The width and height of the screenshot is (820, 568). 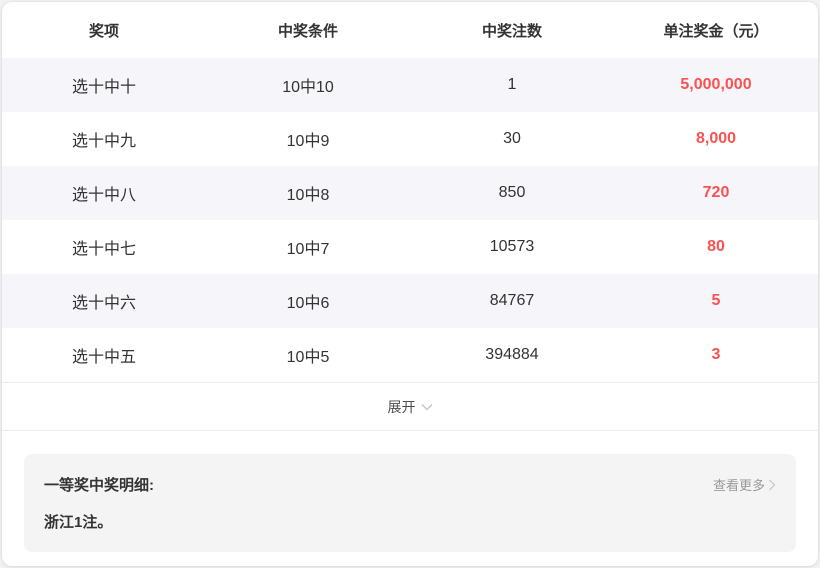 I want to click on win-count: 850, so click(x=512, y=192).